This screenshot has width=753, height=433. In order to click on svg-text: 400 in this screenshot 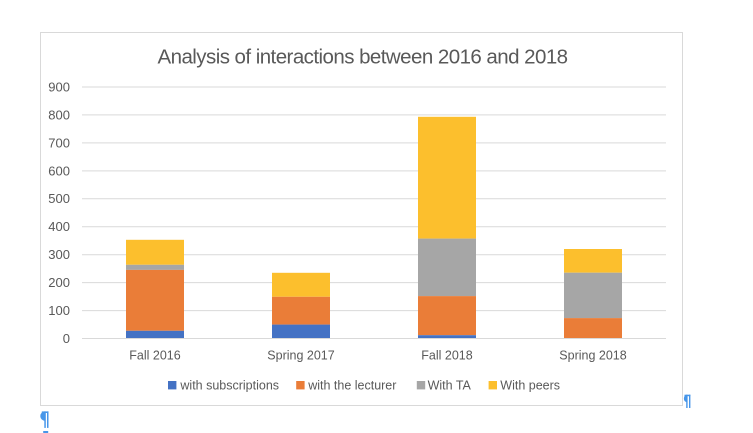, I will do `click(59, 226)`.